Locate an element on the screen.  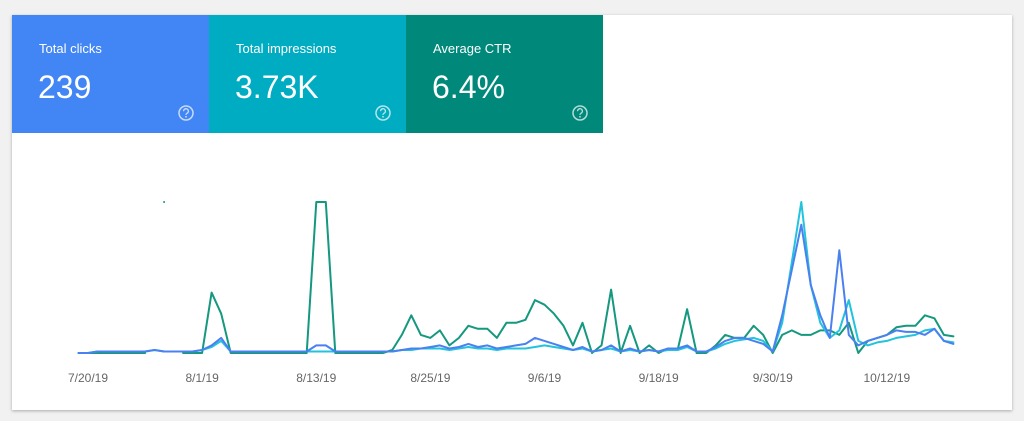
x-tick-label: 9/6/19 is located at coordinates (545, 378).